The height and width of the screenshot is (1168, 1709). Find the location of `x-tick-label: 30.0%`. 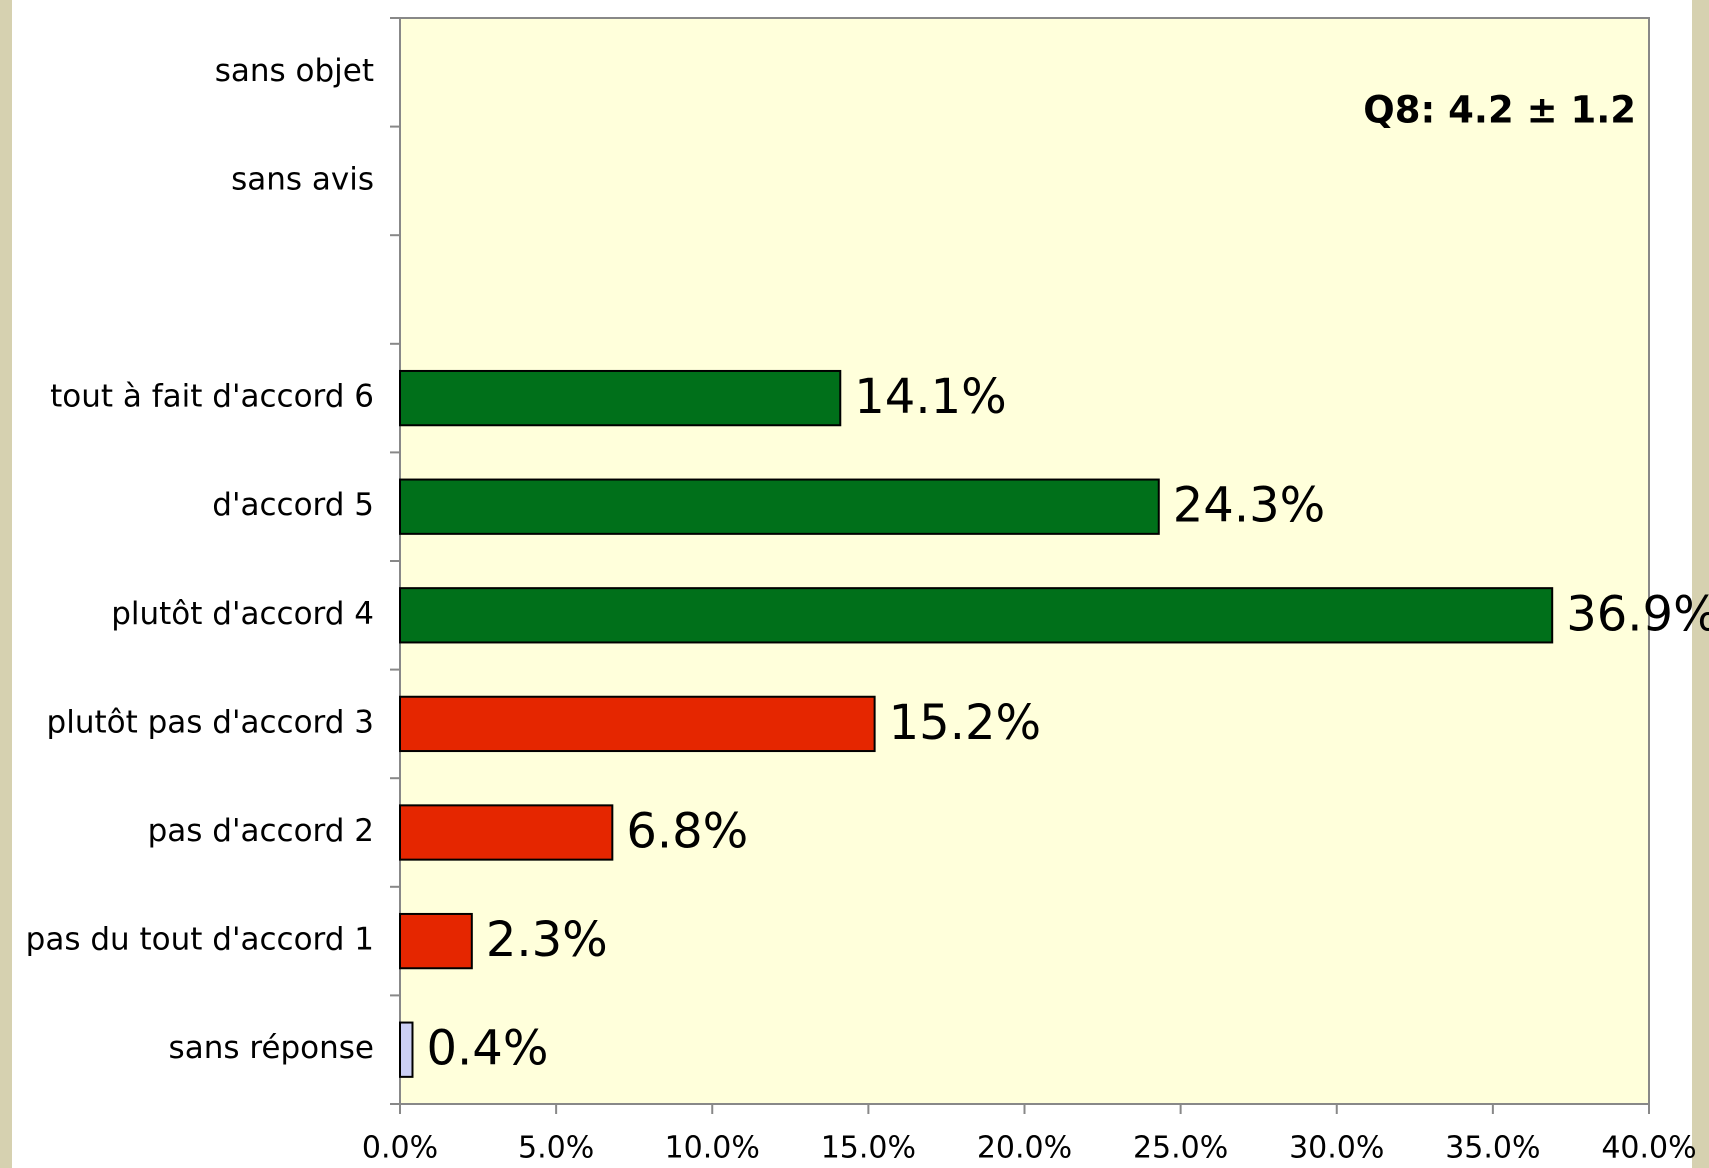

x-tick-label: 30.0% is located at coordinates (1336, 1148).